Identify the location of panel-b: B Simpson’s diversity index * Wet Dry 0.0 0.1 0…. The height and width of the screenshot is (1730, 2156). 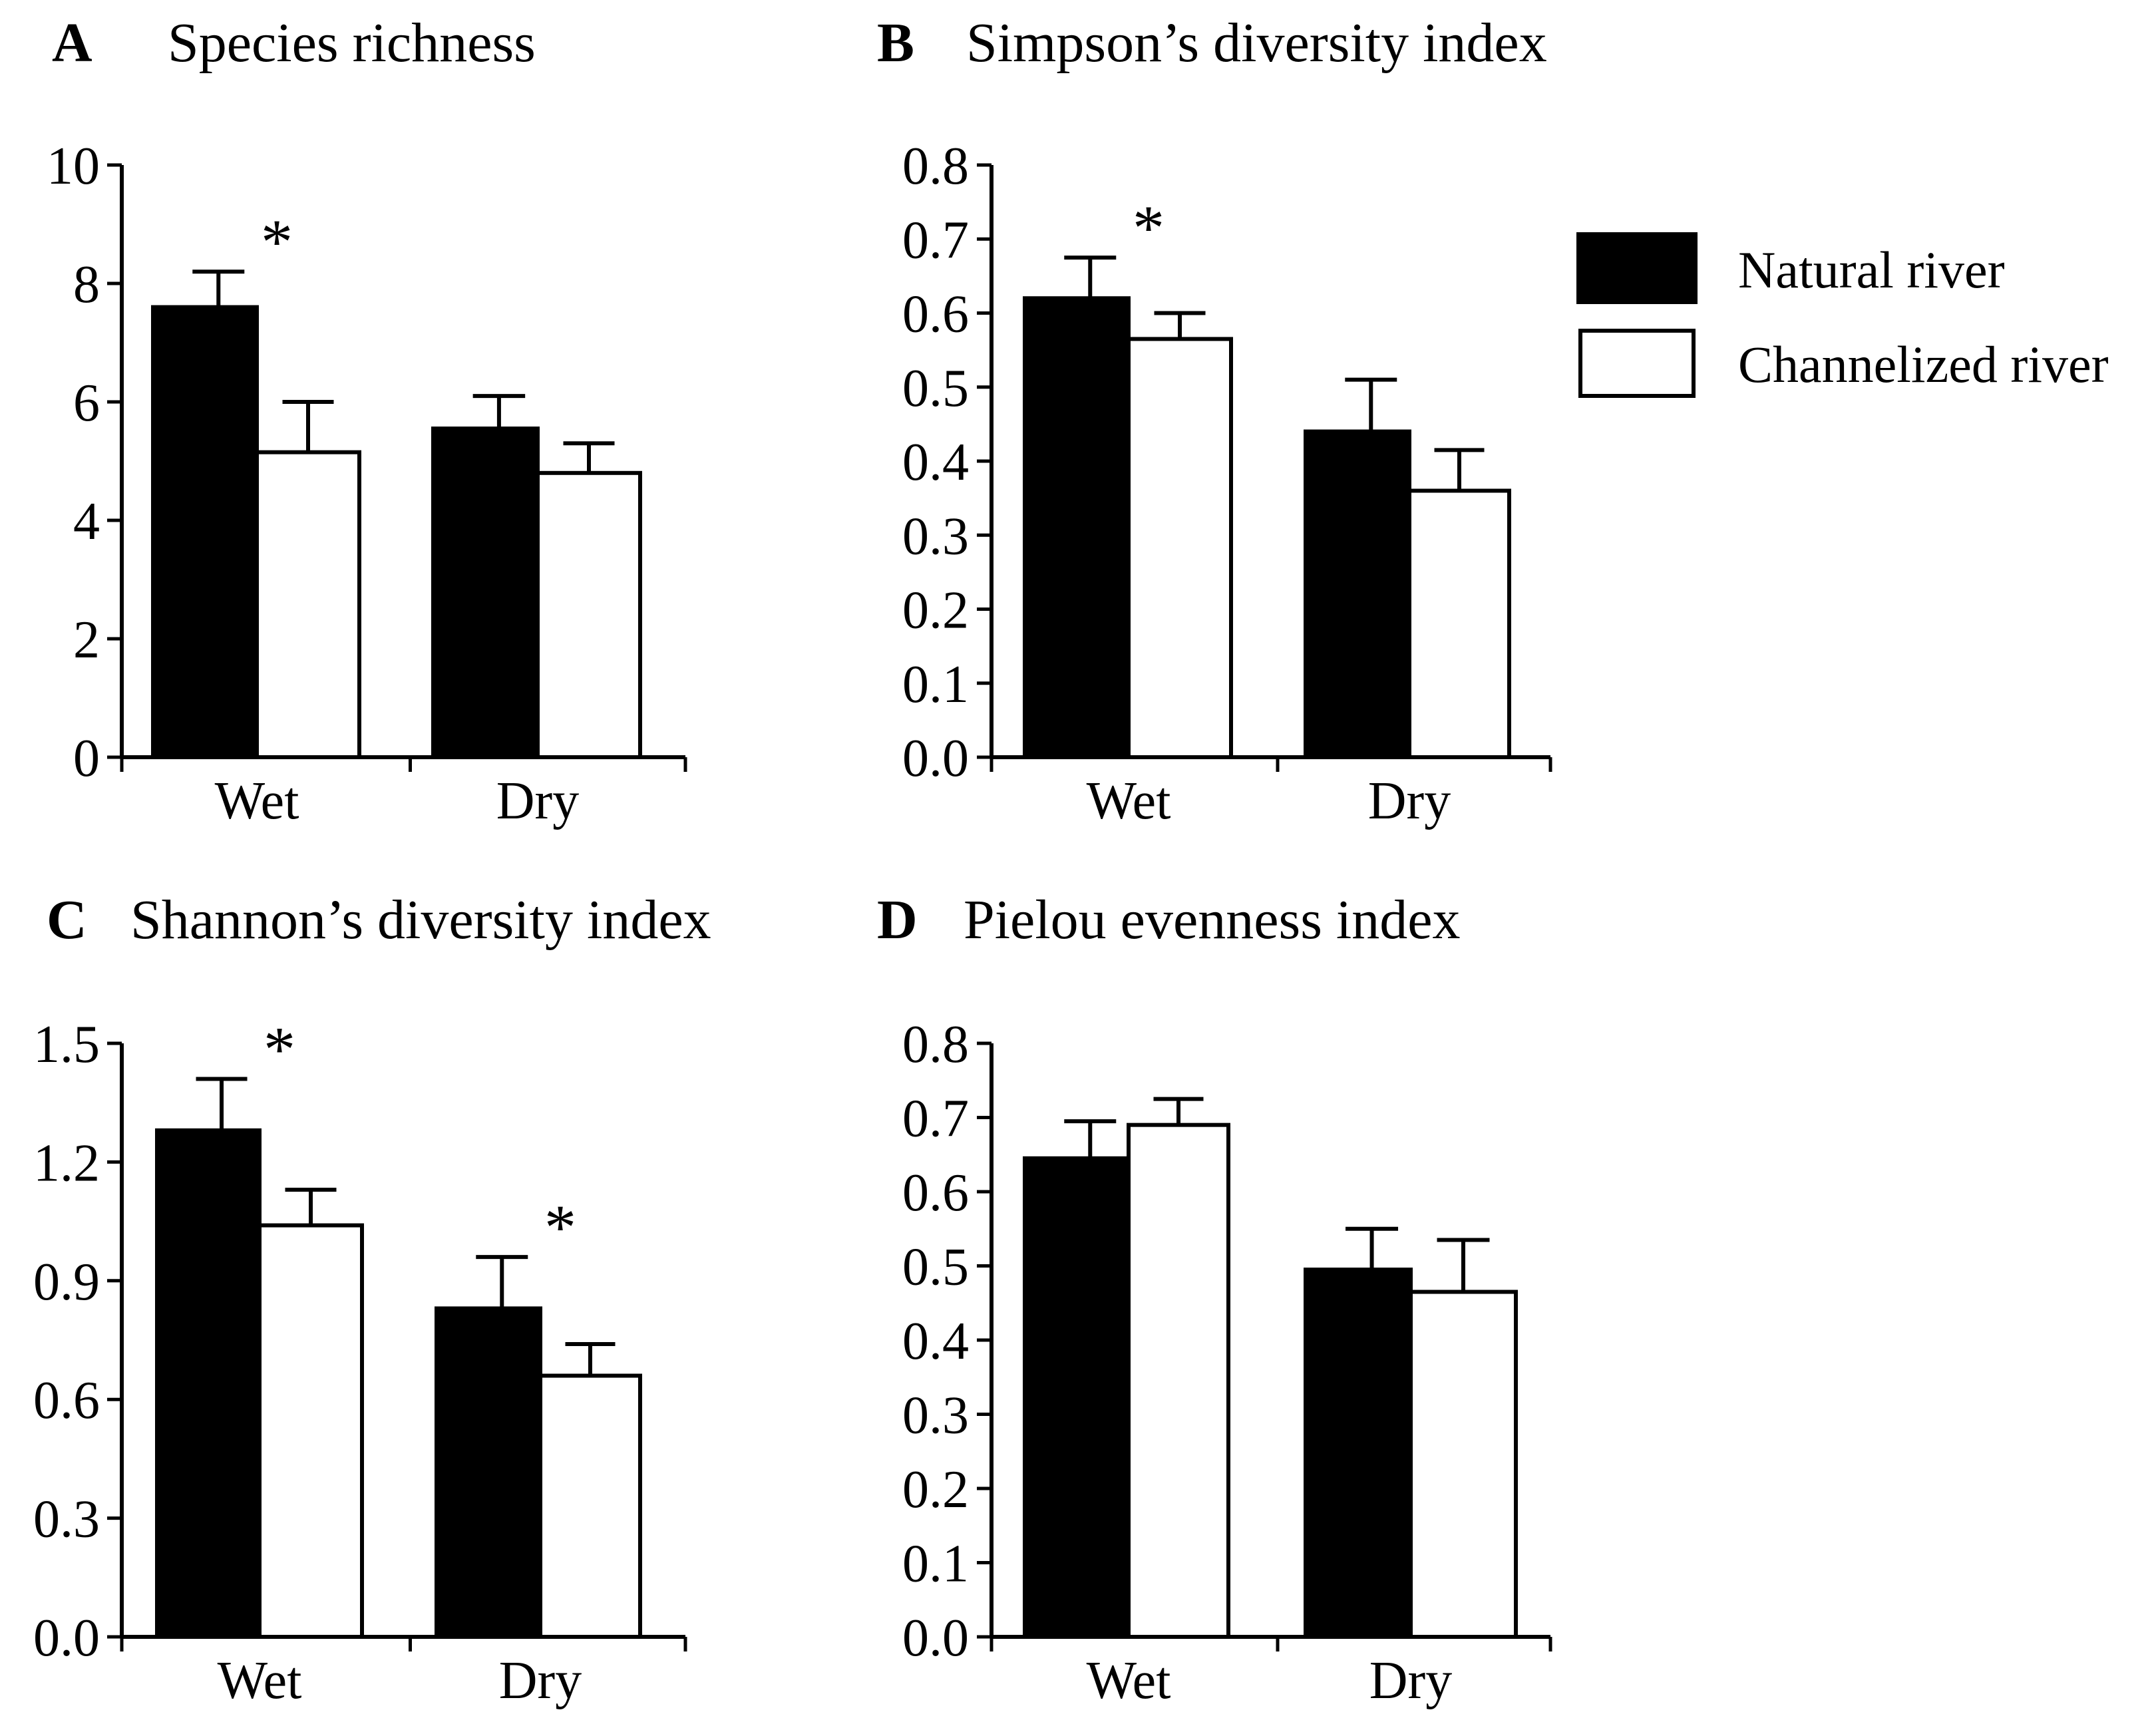
(1214, 421).